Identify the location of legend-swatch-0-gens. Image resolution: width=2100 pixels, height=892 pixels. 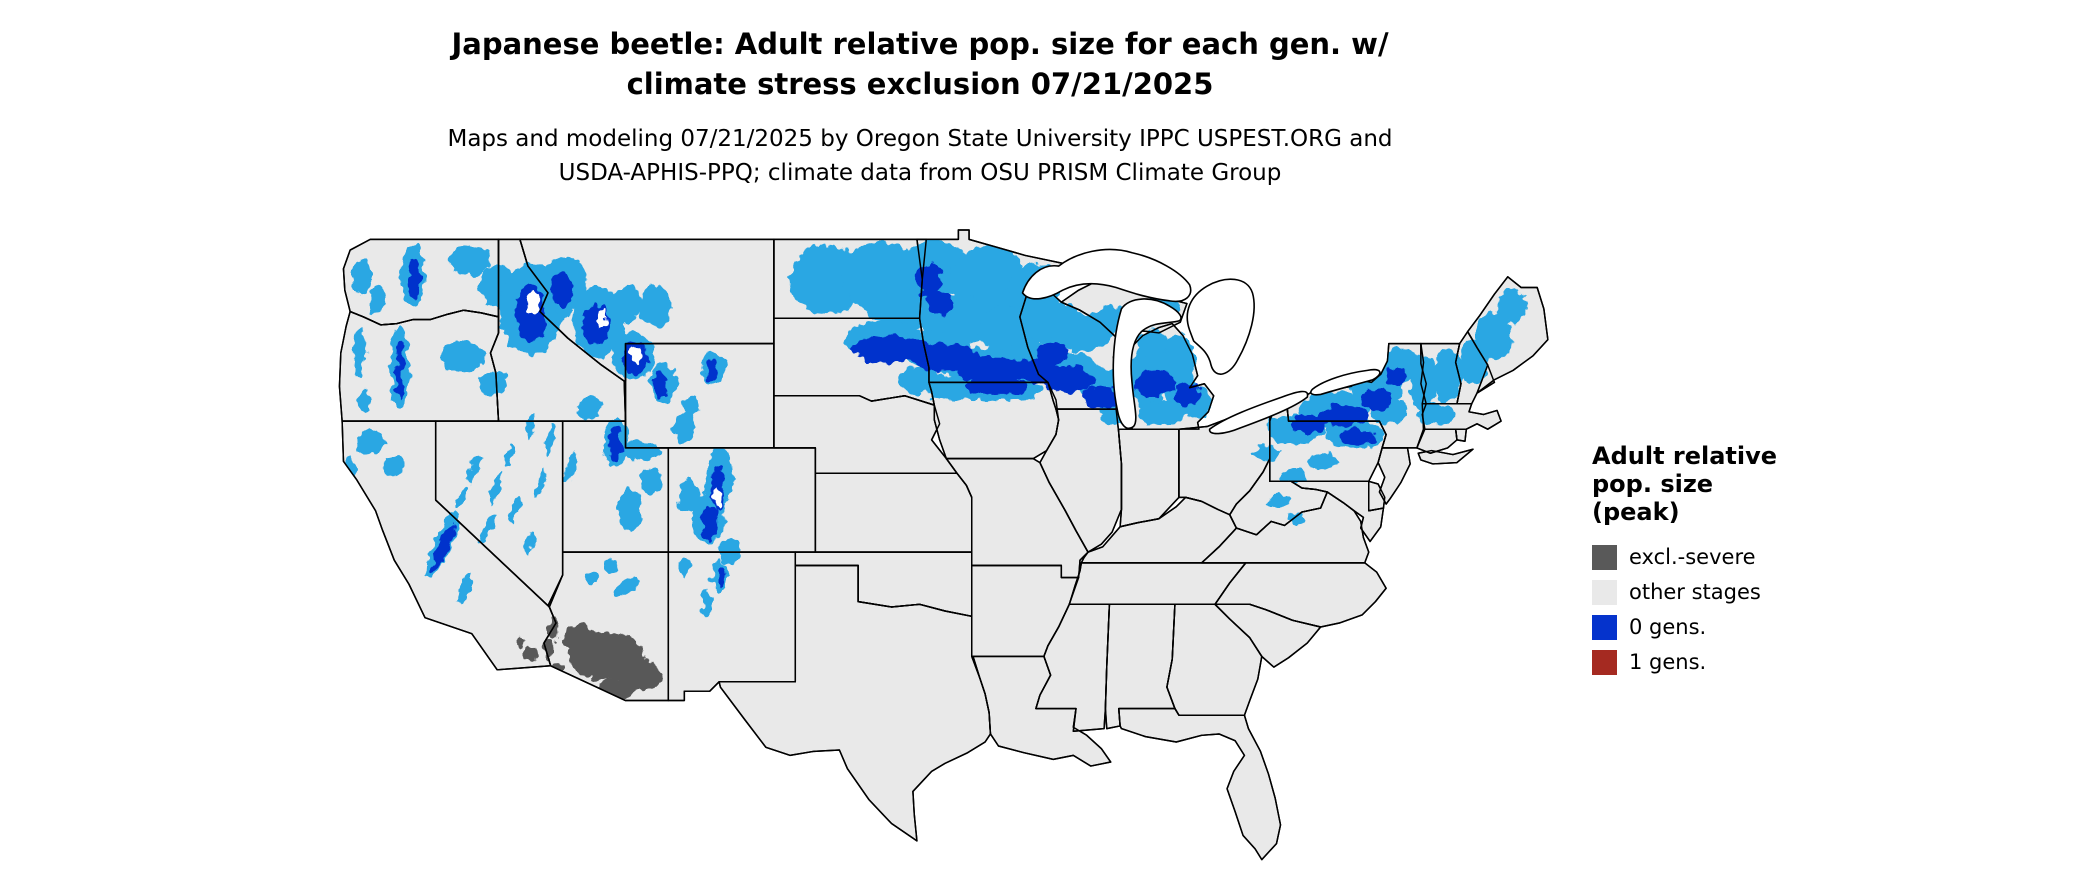
(1604, 627).